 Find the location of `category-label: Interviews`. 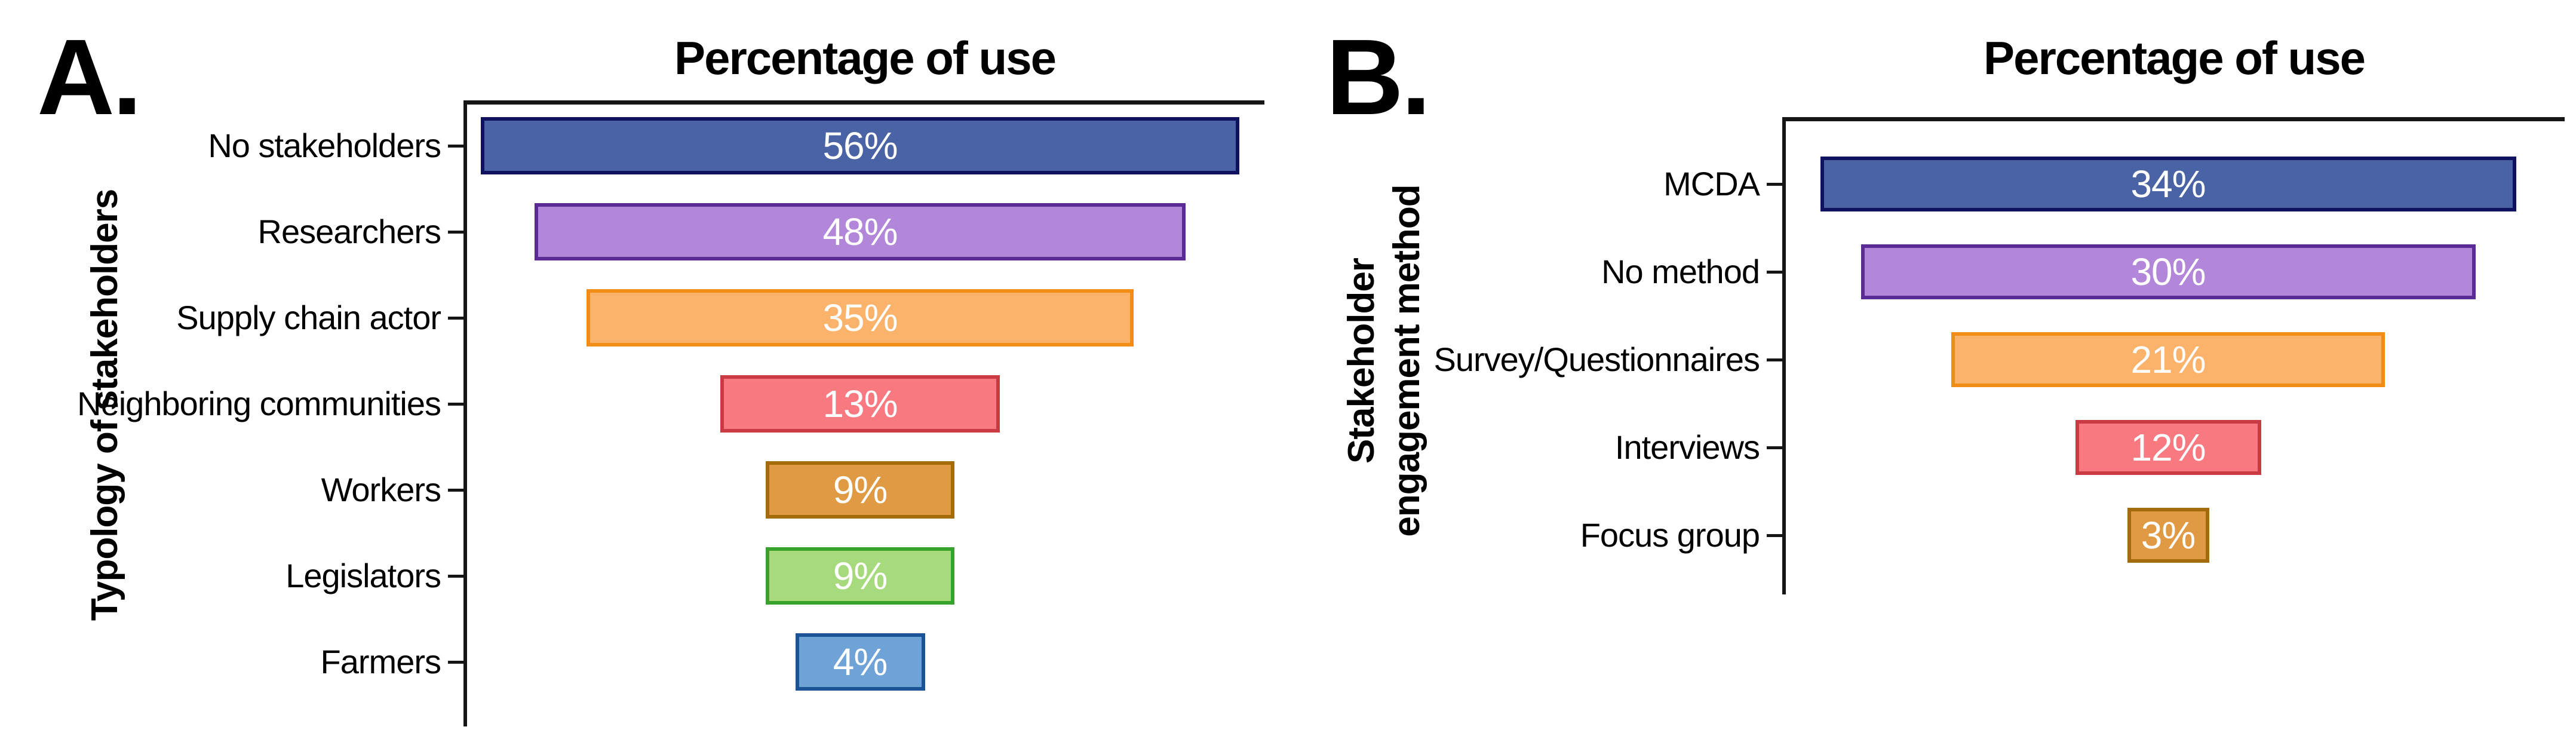

category-label: Interviews is located at coordinates (1687, 447).